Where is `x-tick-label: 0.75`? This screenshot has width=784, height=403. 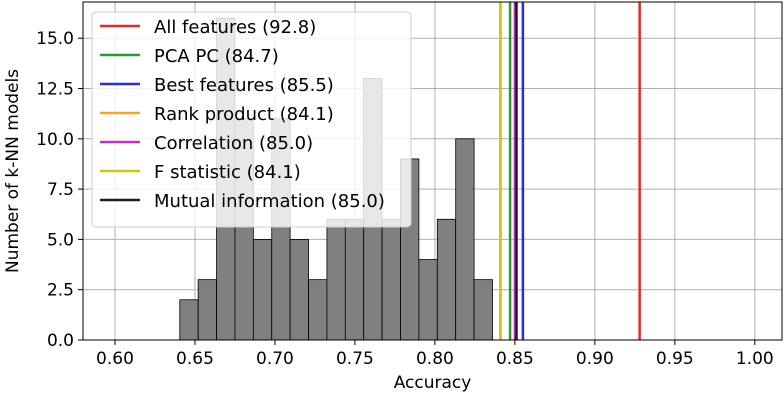 x-tick-label: 0.75 is located at coordinates (355, 359).